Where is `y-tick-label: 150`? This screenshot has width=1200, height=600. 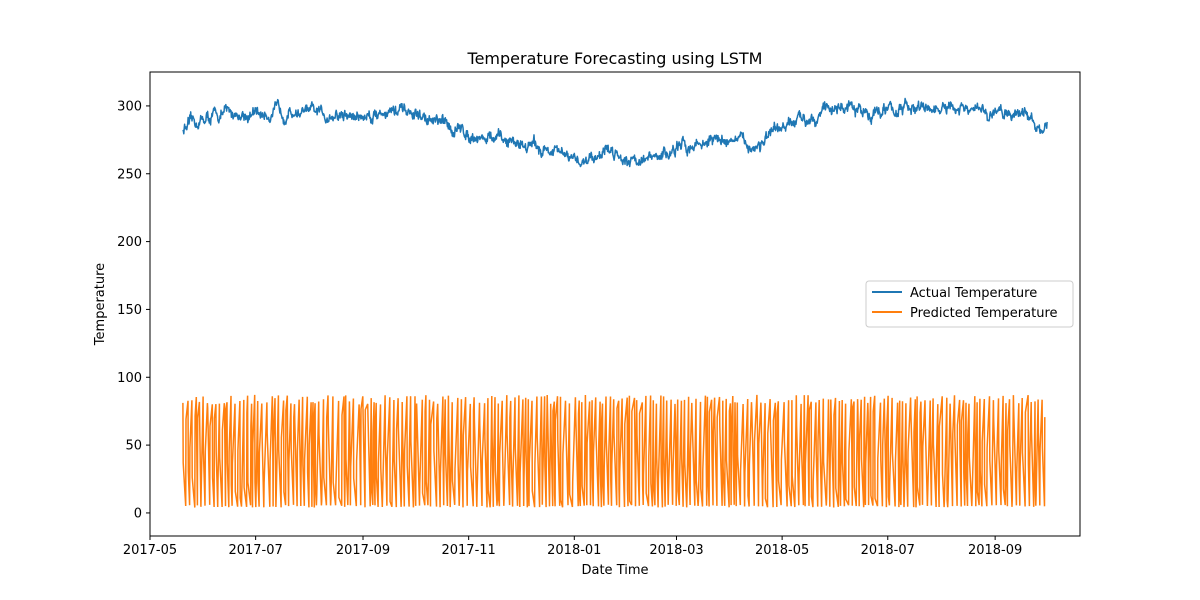 y-tick-label: 150 is located at coordinates (129, 310).